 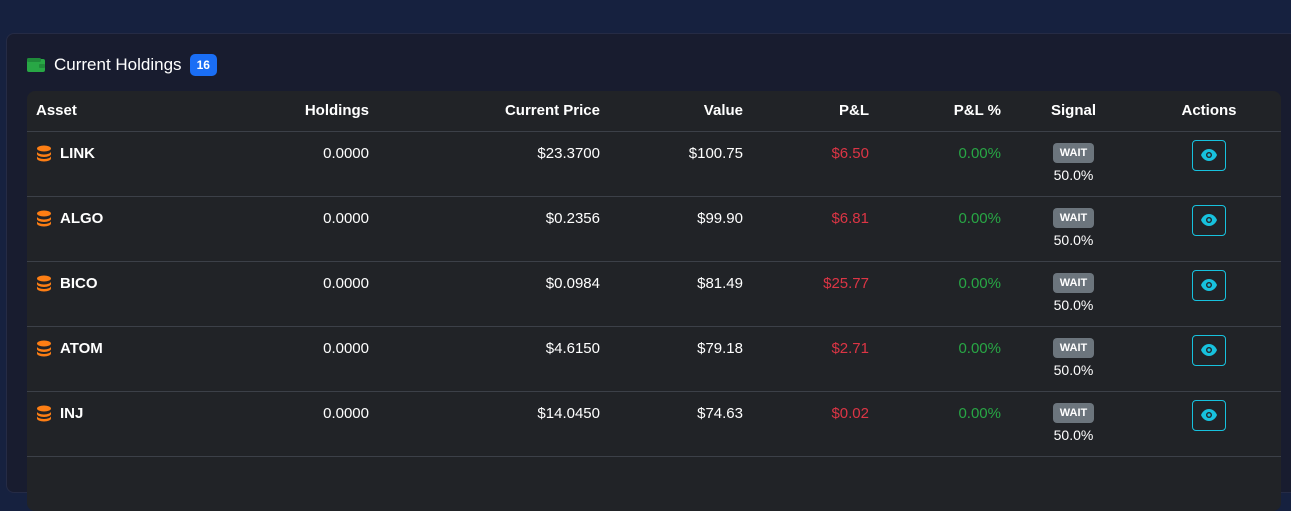 What do you see at coordinates (680, 294) in the screenshot?
I see `position-value: $81.49` at bounding box center [680, 294].